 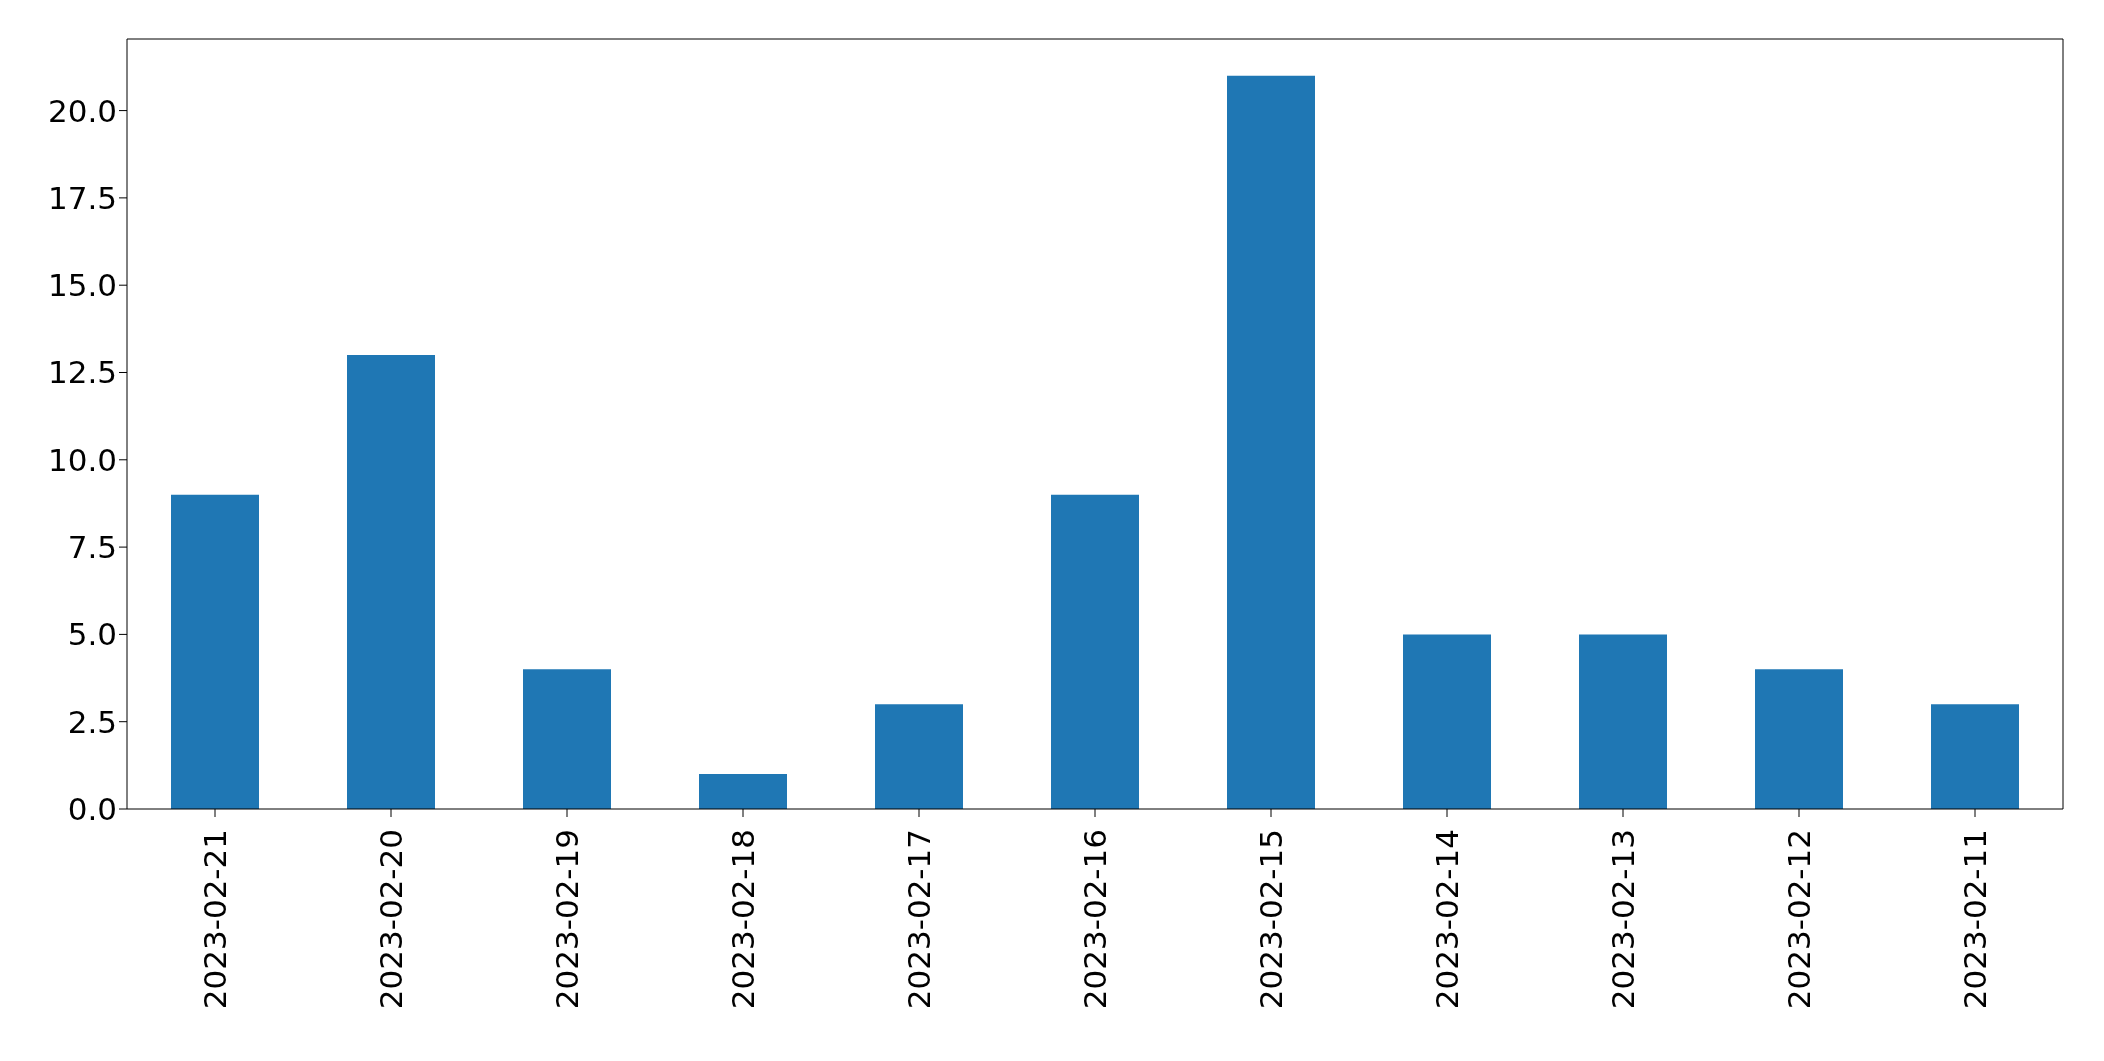 What do you see at coordinates (1799, 919) in the screenshot?
I see `x-tick-label: 2023-02-12` at bounding box center [1799, 919].